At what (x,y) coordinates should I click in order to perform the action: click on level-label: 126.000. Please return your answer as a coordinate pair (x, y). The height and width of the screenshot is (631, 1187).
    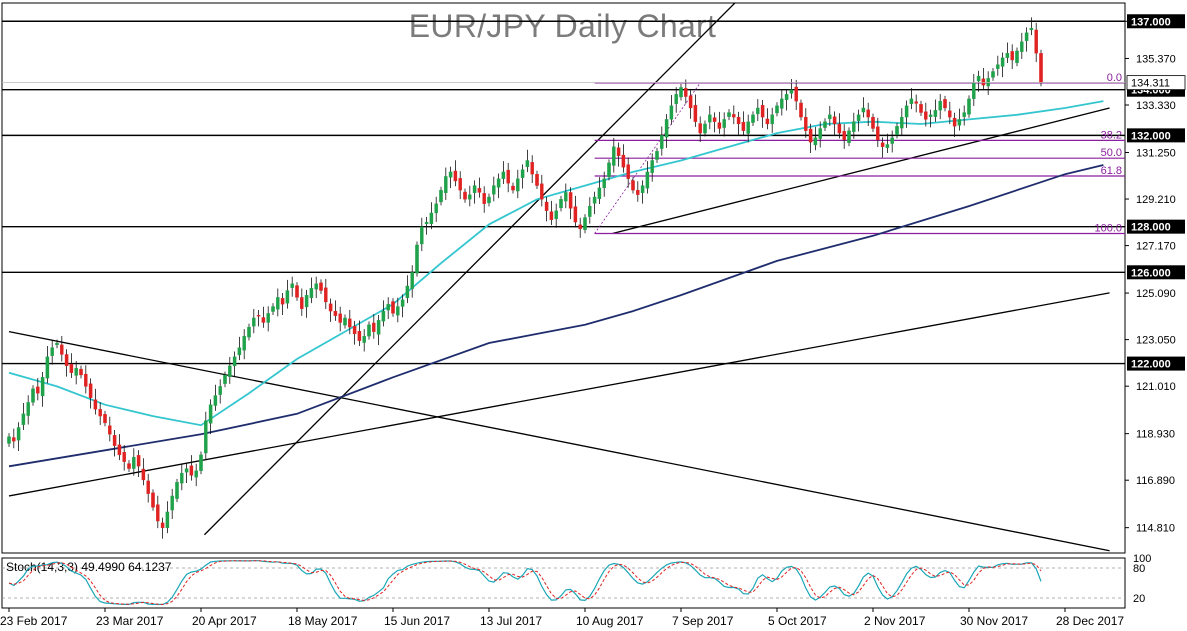
    Looking at the image, I should click on (1151, 273).